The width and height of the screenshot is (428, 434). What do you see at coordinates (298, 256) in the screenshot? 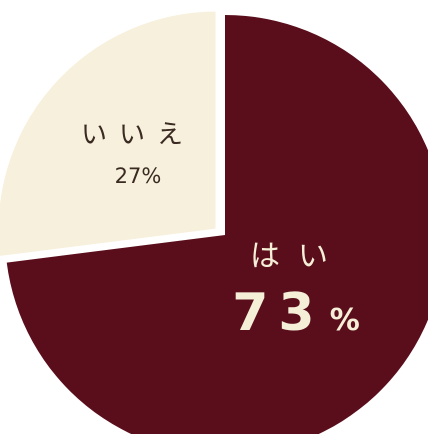
I see `slice-label-yes: はい` at bounding box center [298, 256].